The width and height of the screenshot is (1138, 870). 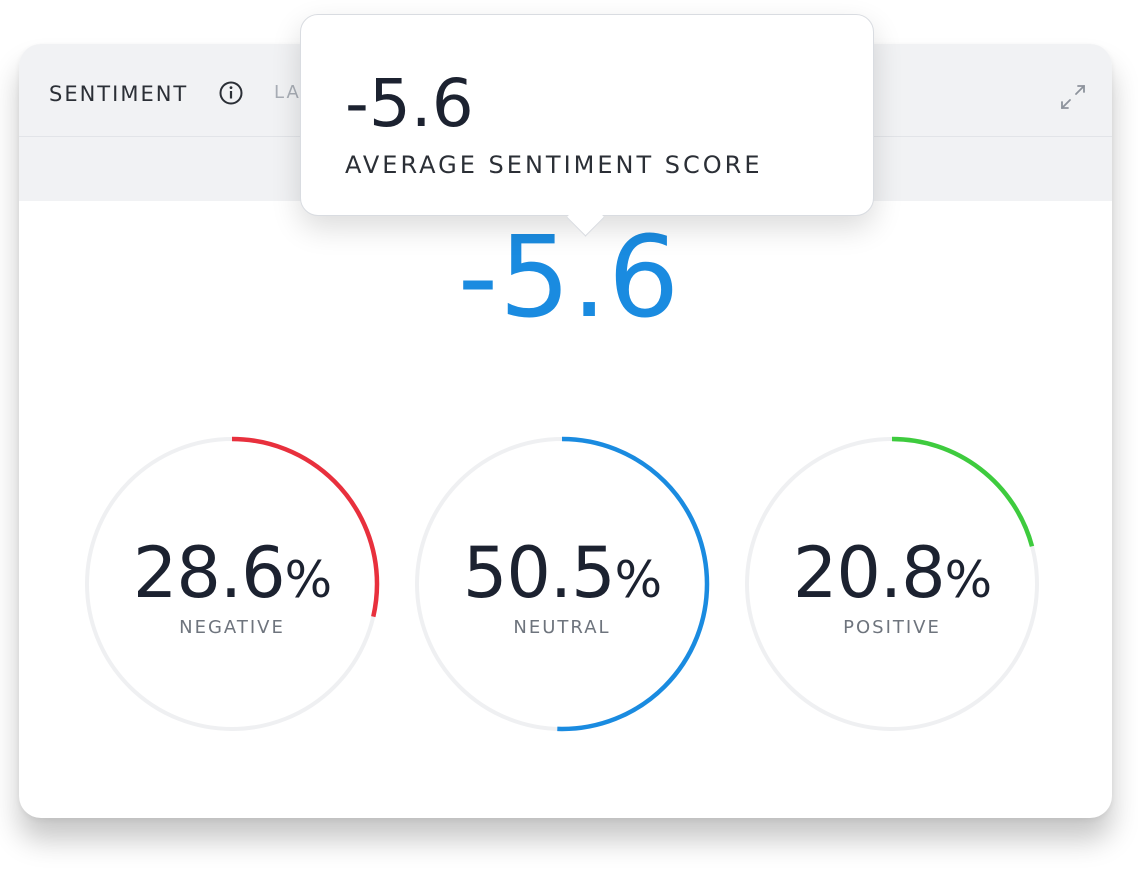 I want to click on gauge-number: 50.5, so click(x=539, y=573).